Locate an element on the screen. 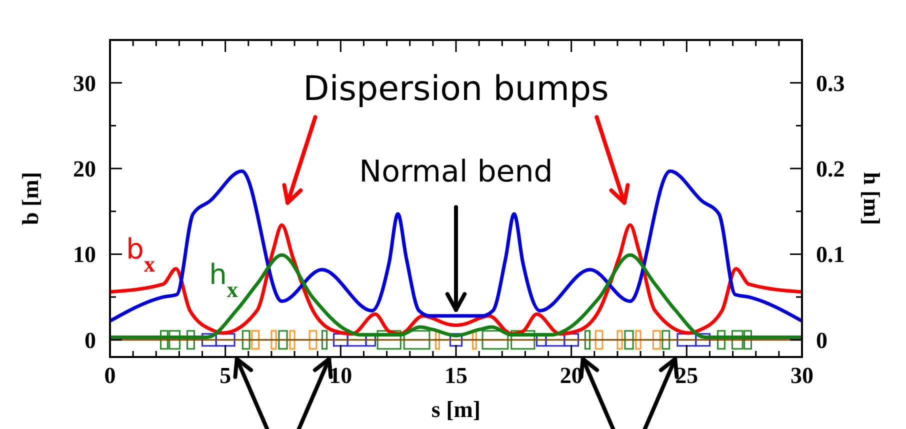 This screenshot has width=906, height=429. y2-tick-label: 0 is located at coordinates (822, 340).